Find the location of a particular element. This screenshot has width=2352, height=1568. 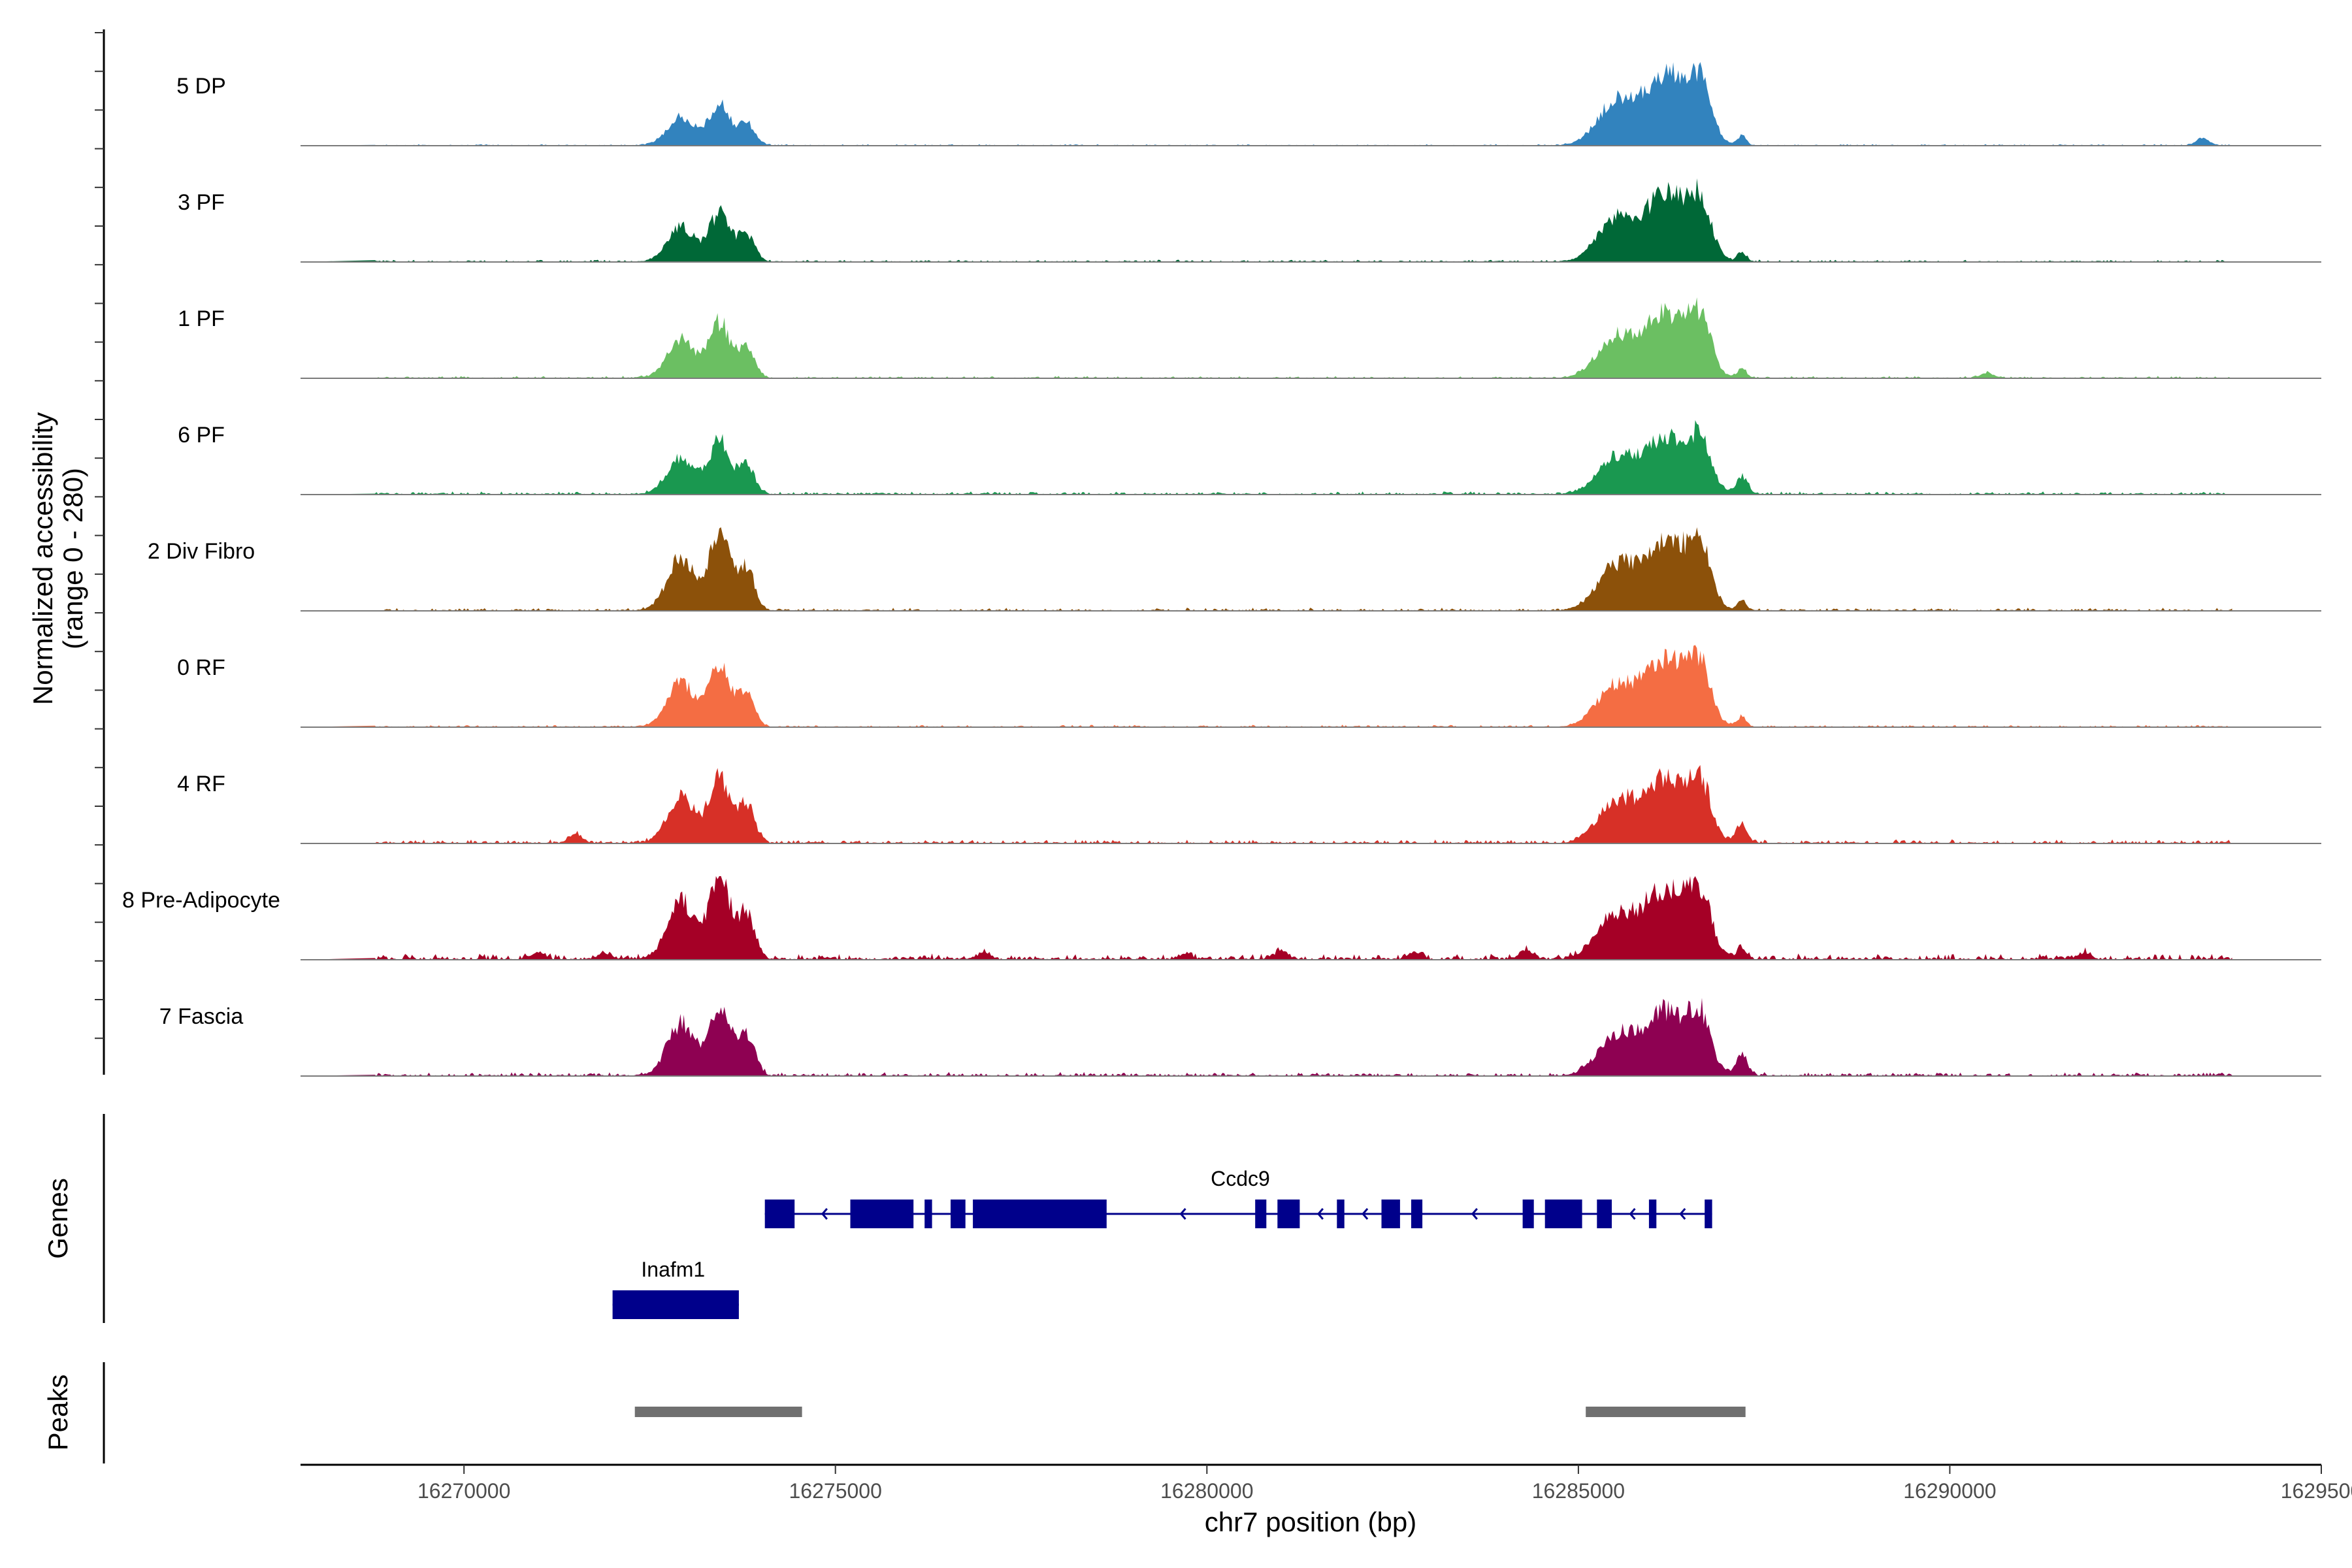

track-2-div-fibro: 2 Div Fibro is located at coordinates (1234, 569).